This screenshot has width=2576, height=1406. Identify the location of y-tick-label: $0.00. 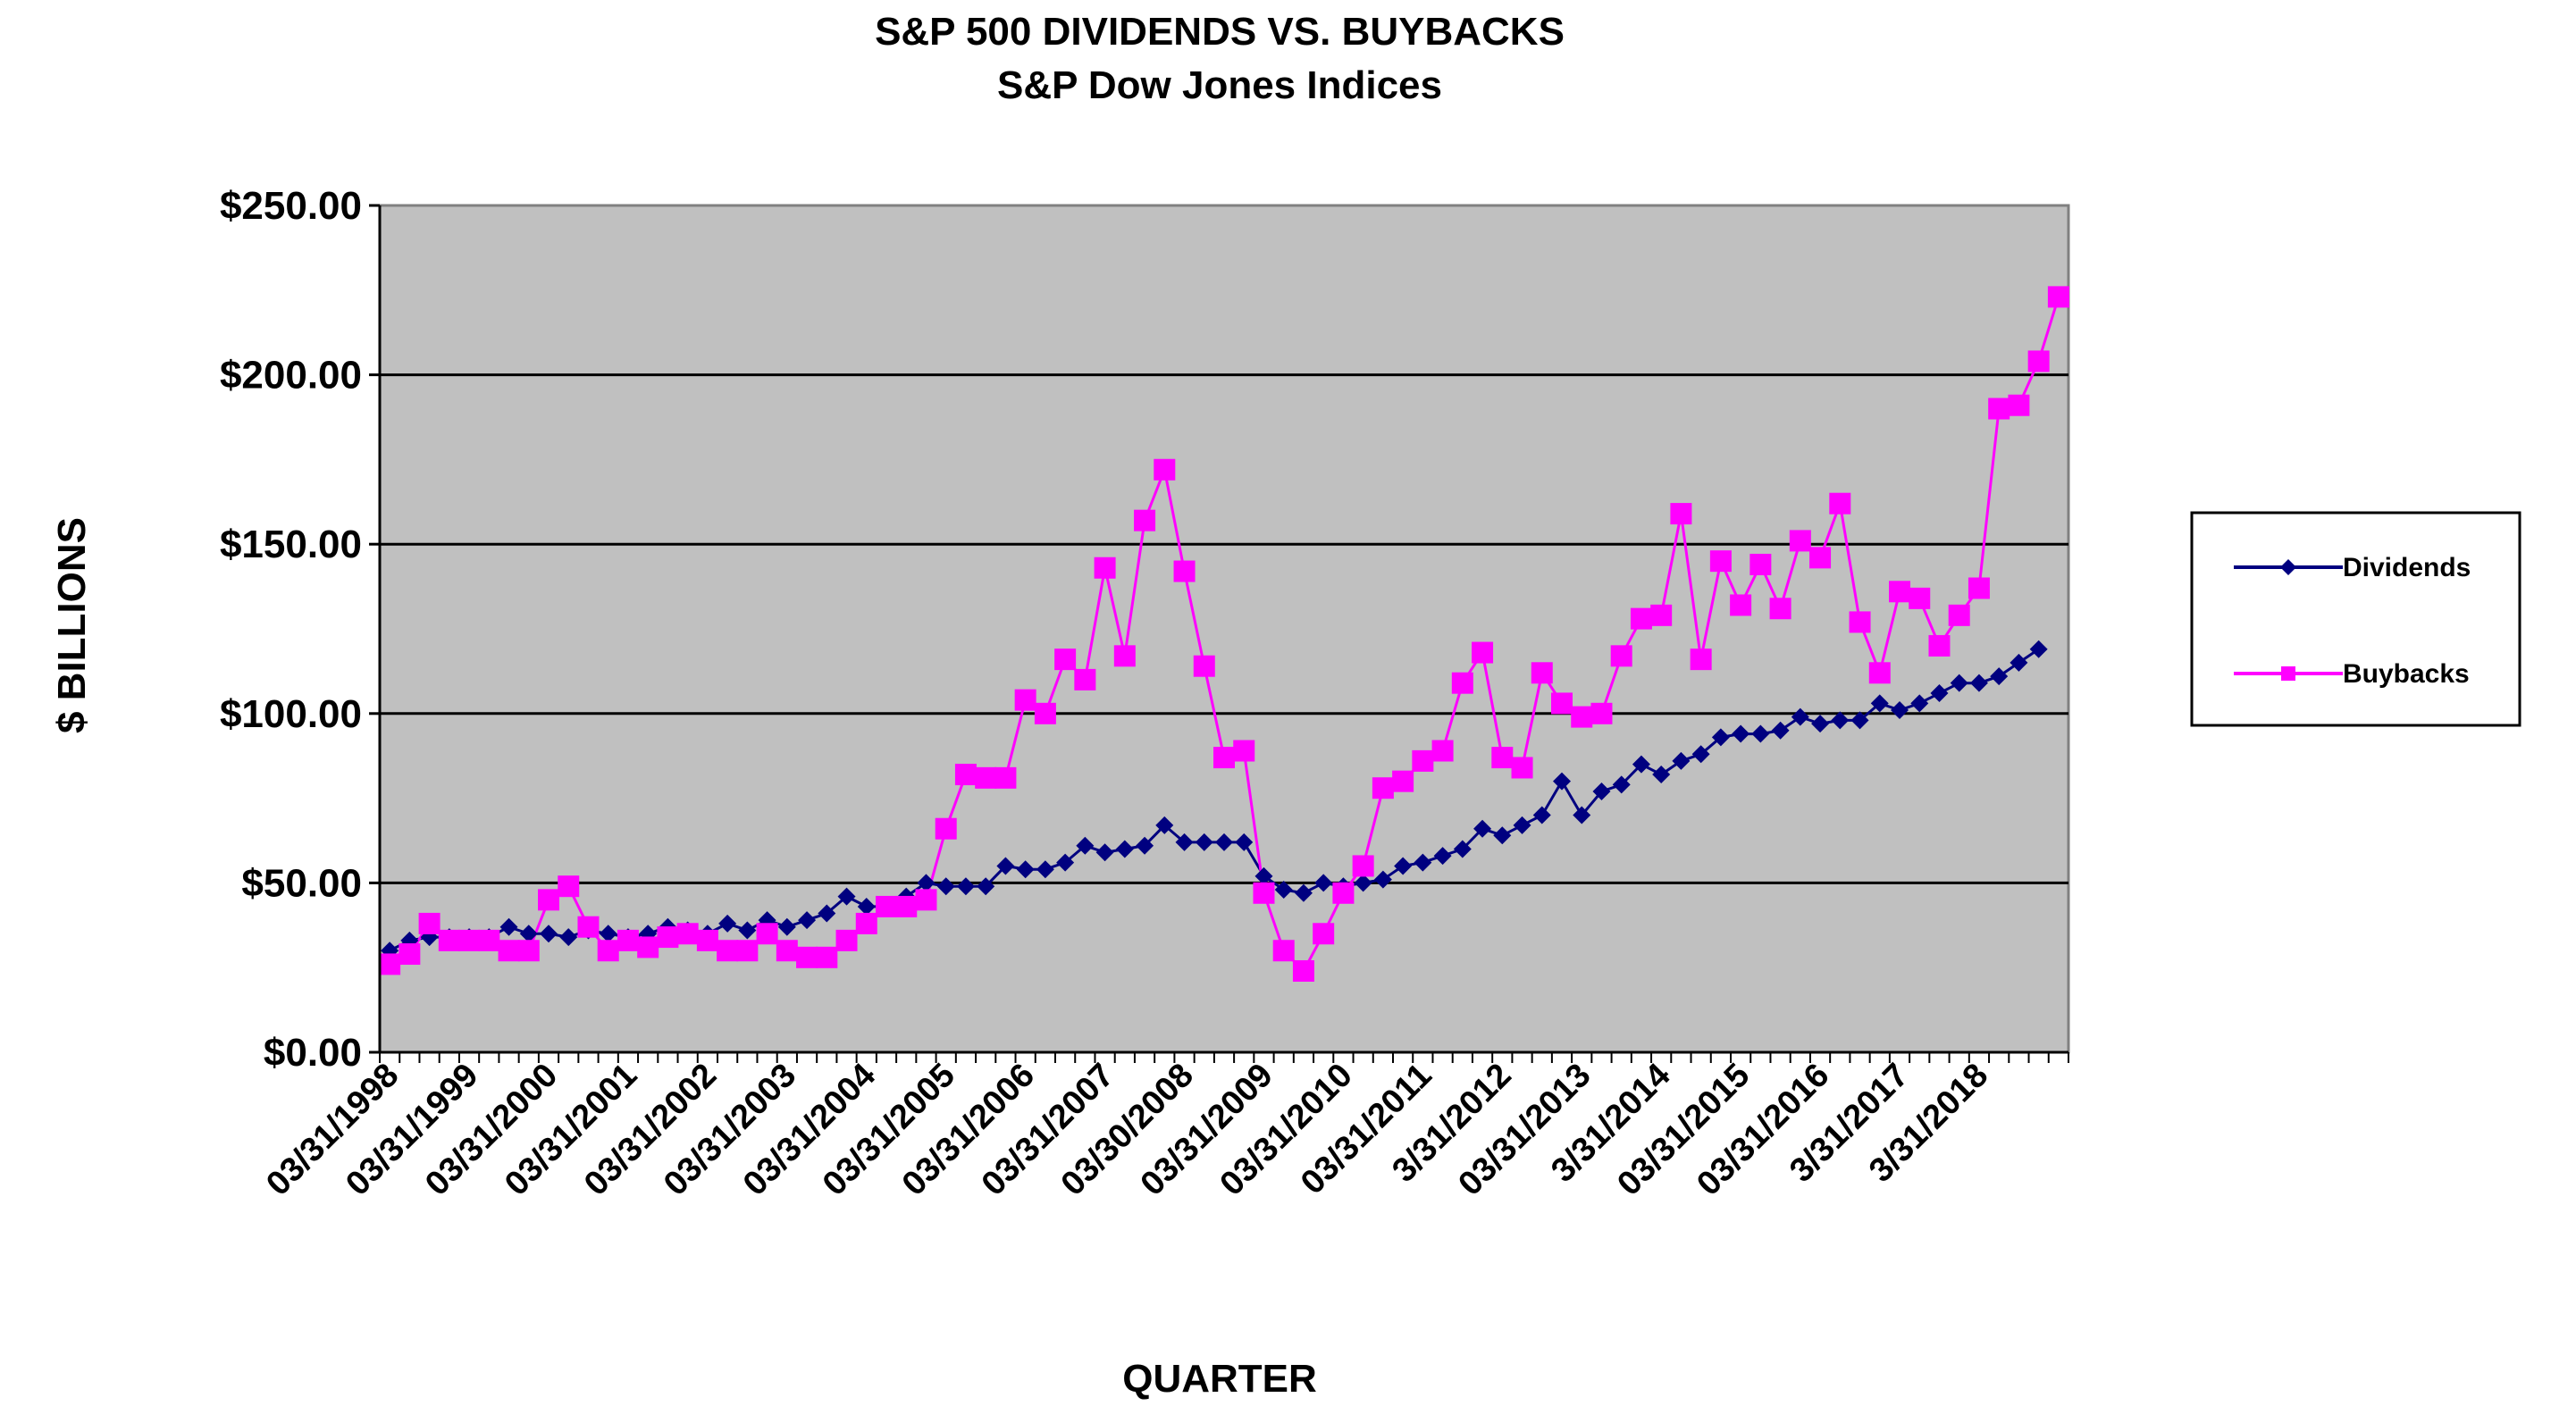
(313, 1053).